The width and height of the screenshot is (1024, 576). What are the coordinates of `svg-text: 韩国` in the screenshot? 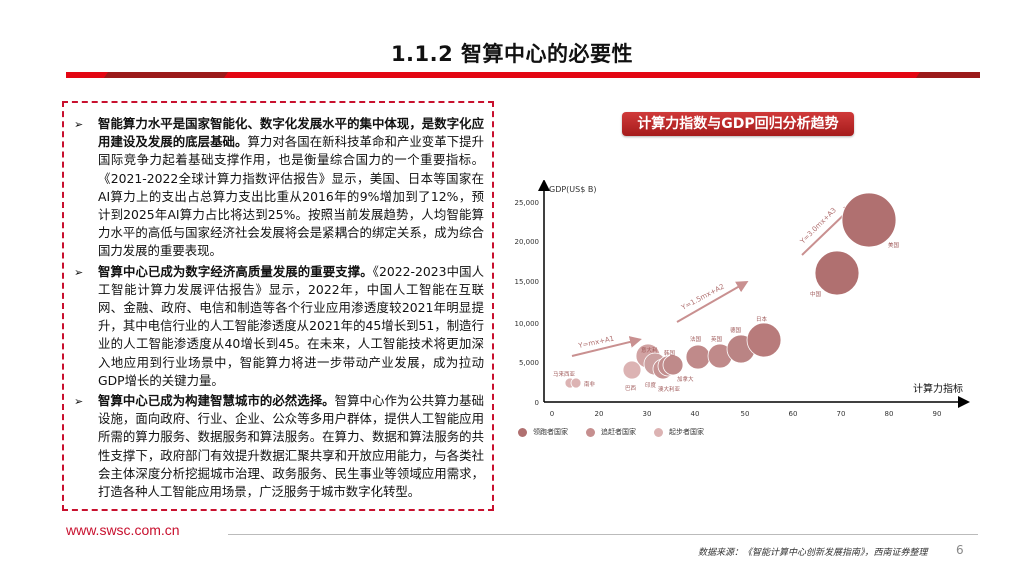 It's located at (670, 353).